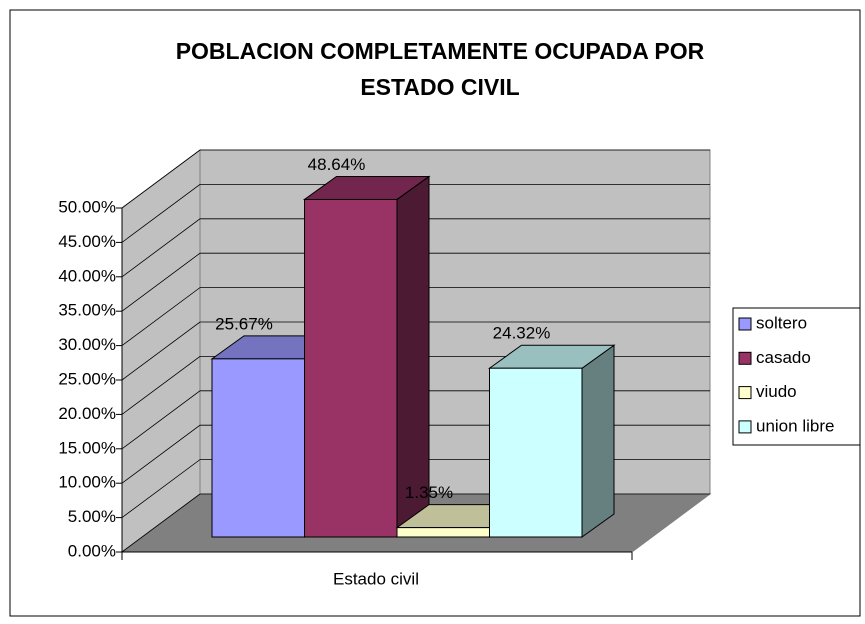 The image size is (865, 624). Describe the element at coordinates (87, 378) in the screenshot. I see `y-tick-label: 25.00%` at that location.